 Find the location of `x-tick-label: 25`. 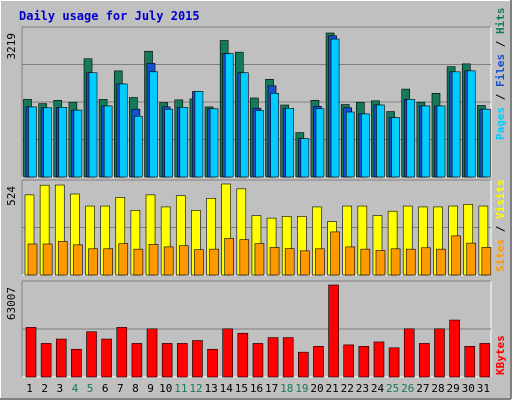

x-tick-label: 25 is located at coordinates (392, 388).